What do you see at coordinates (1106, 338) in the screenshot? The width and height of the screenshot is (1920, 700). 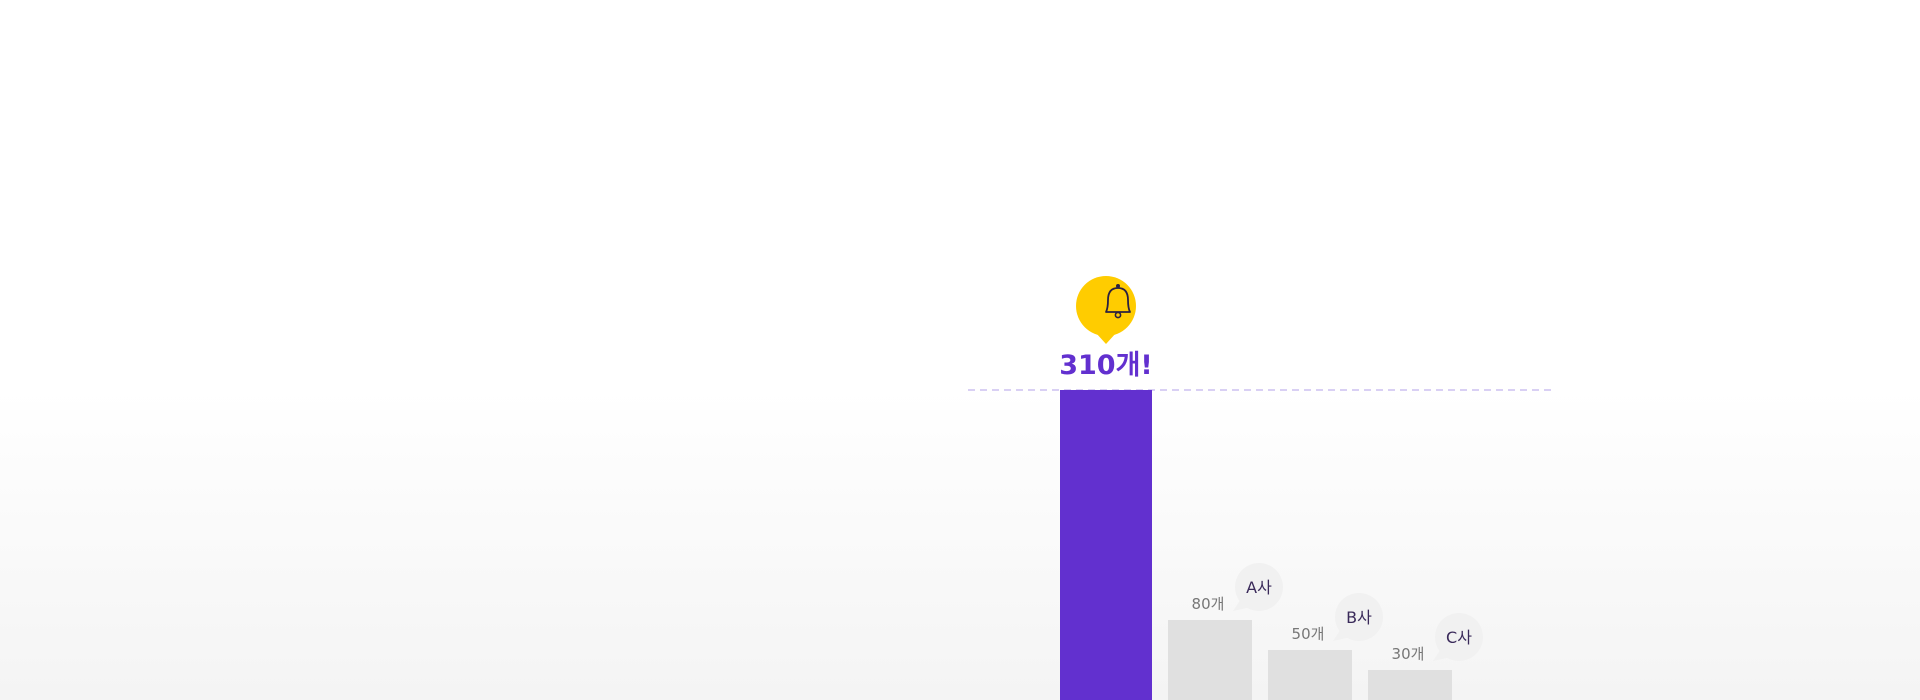 I see `icon-pin-tail` at bounding box center [1106, 338].